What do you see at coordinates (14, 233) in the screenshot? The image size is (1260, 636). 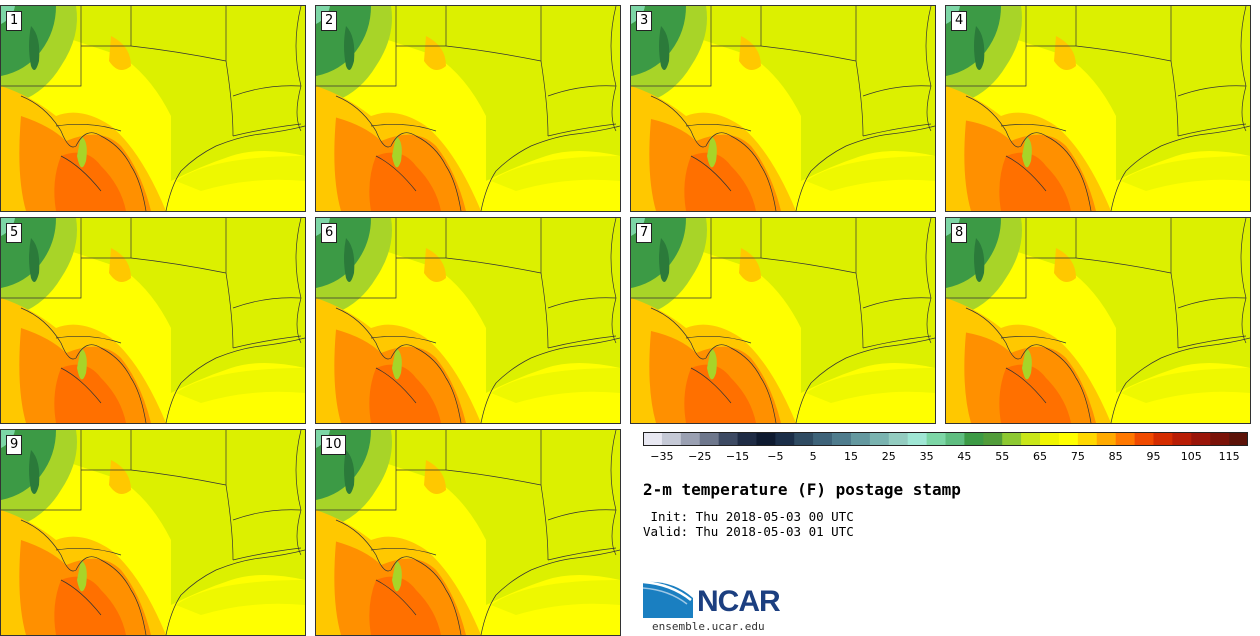 I see `panel-label: 5` at bounding box center [14, 233].